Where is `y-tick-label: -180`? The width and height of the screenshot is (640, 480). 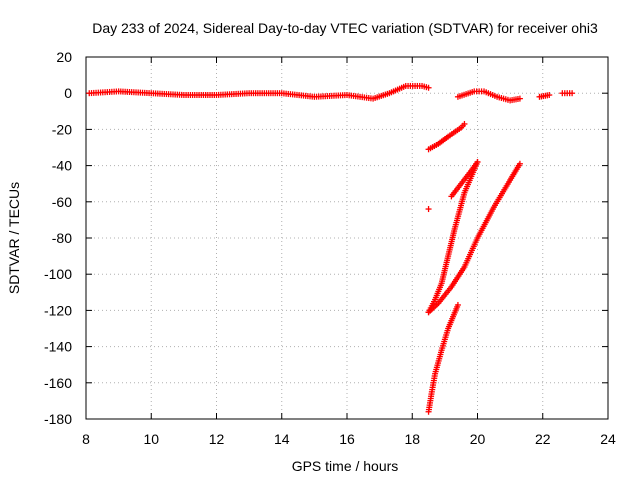
y-tick-label: -180 is located at coordinates (58, 419).